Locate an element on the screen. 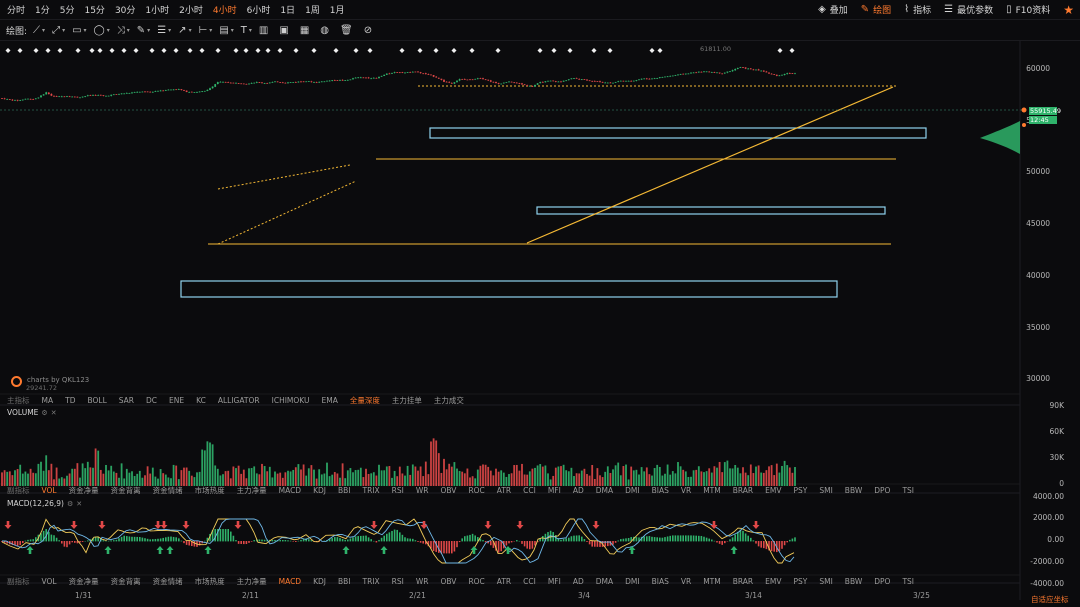 This screenshot has width=1080, height=607. indicator-tab-WR: WR is located at coordinates (422, 581).